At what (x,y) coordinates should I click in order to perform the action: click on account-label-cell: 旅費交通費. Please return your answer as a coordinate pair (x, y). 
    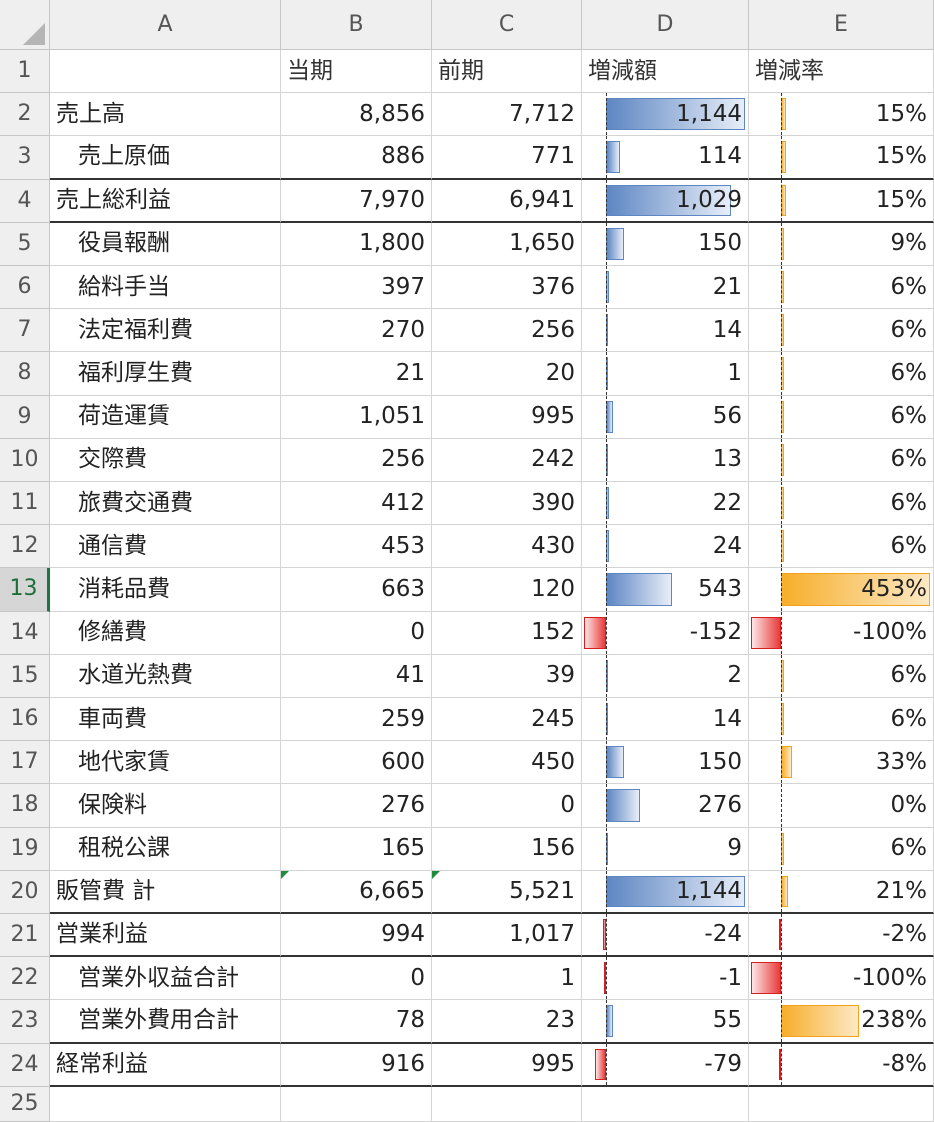
    Looking at the image, I should click on (165, 504).